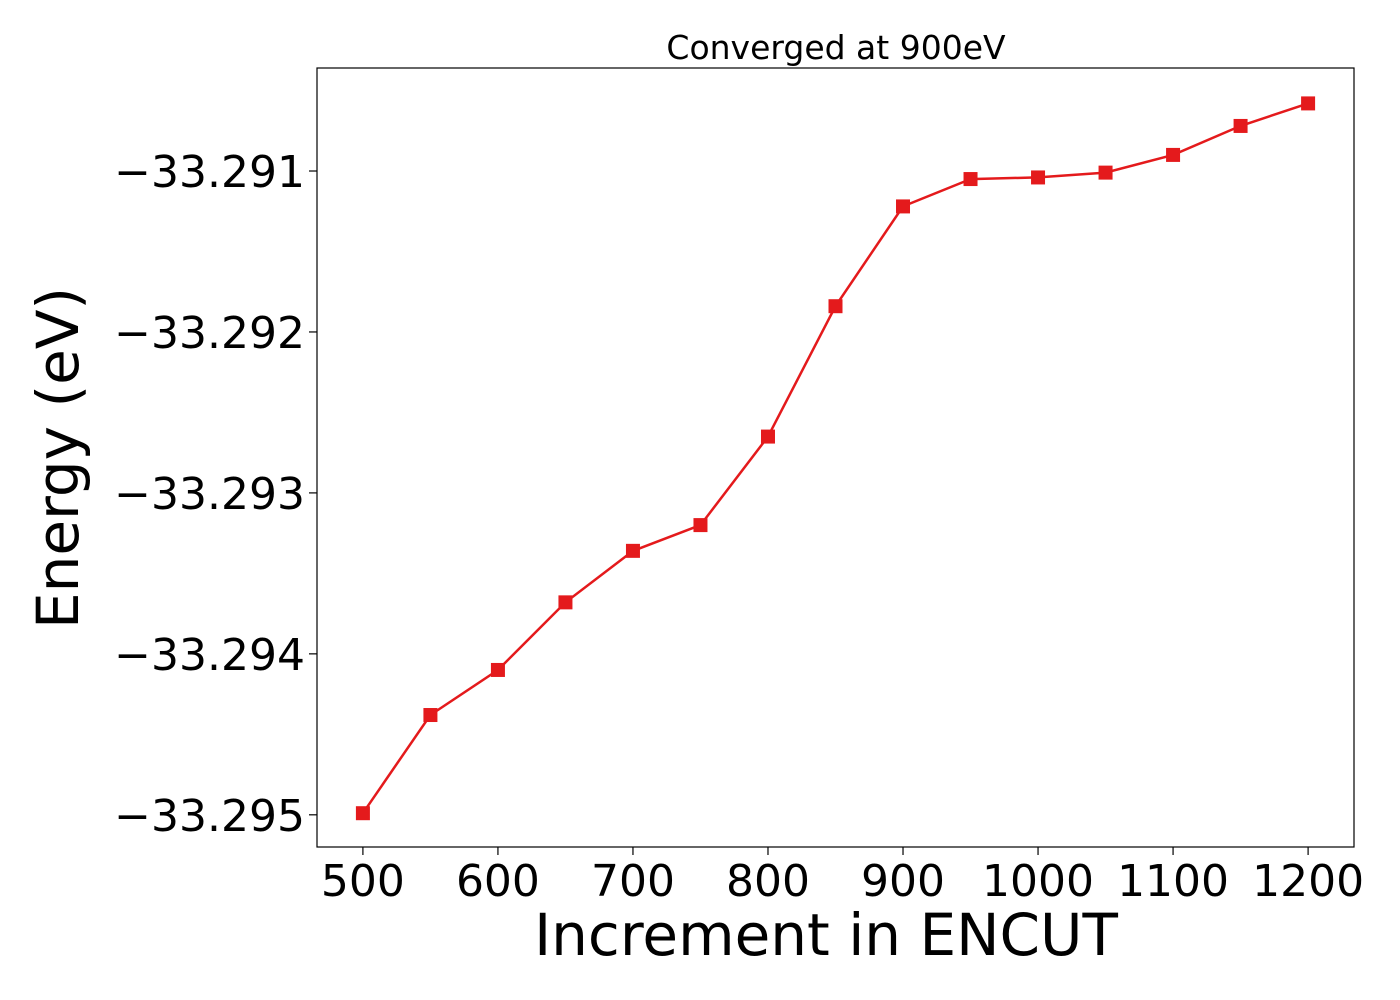 The width and height of the screenshot is (1400, 1000). Describe the element at coordinates (842, 877) in the screenshot. I see `x-axis-ticks: 500 600 700 800 900 1000 1100 1200` at that location.